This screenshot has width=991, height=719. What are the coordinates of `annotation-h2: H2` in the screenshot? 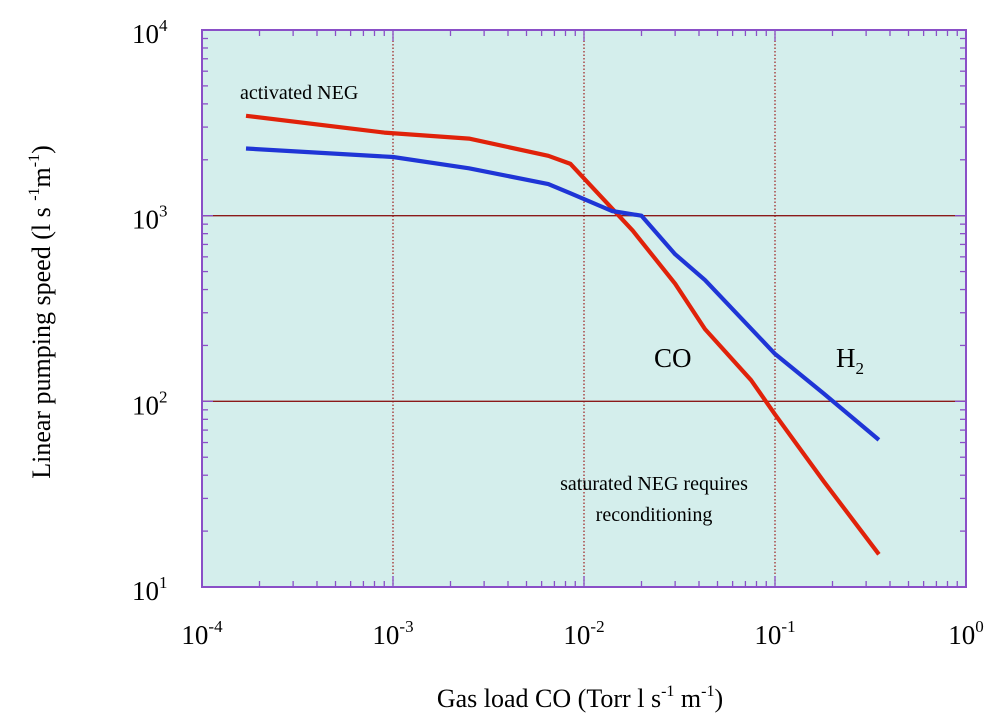 It's located at (850, 360).